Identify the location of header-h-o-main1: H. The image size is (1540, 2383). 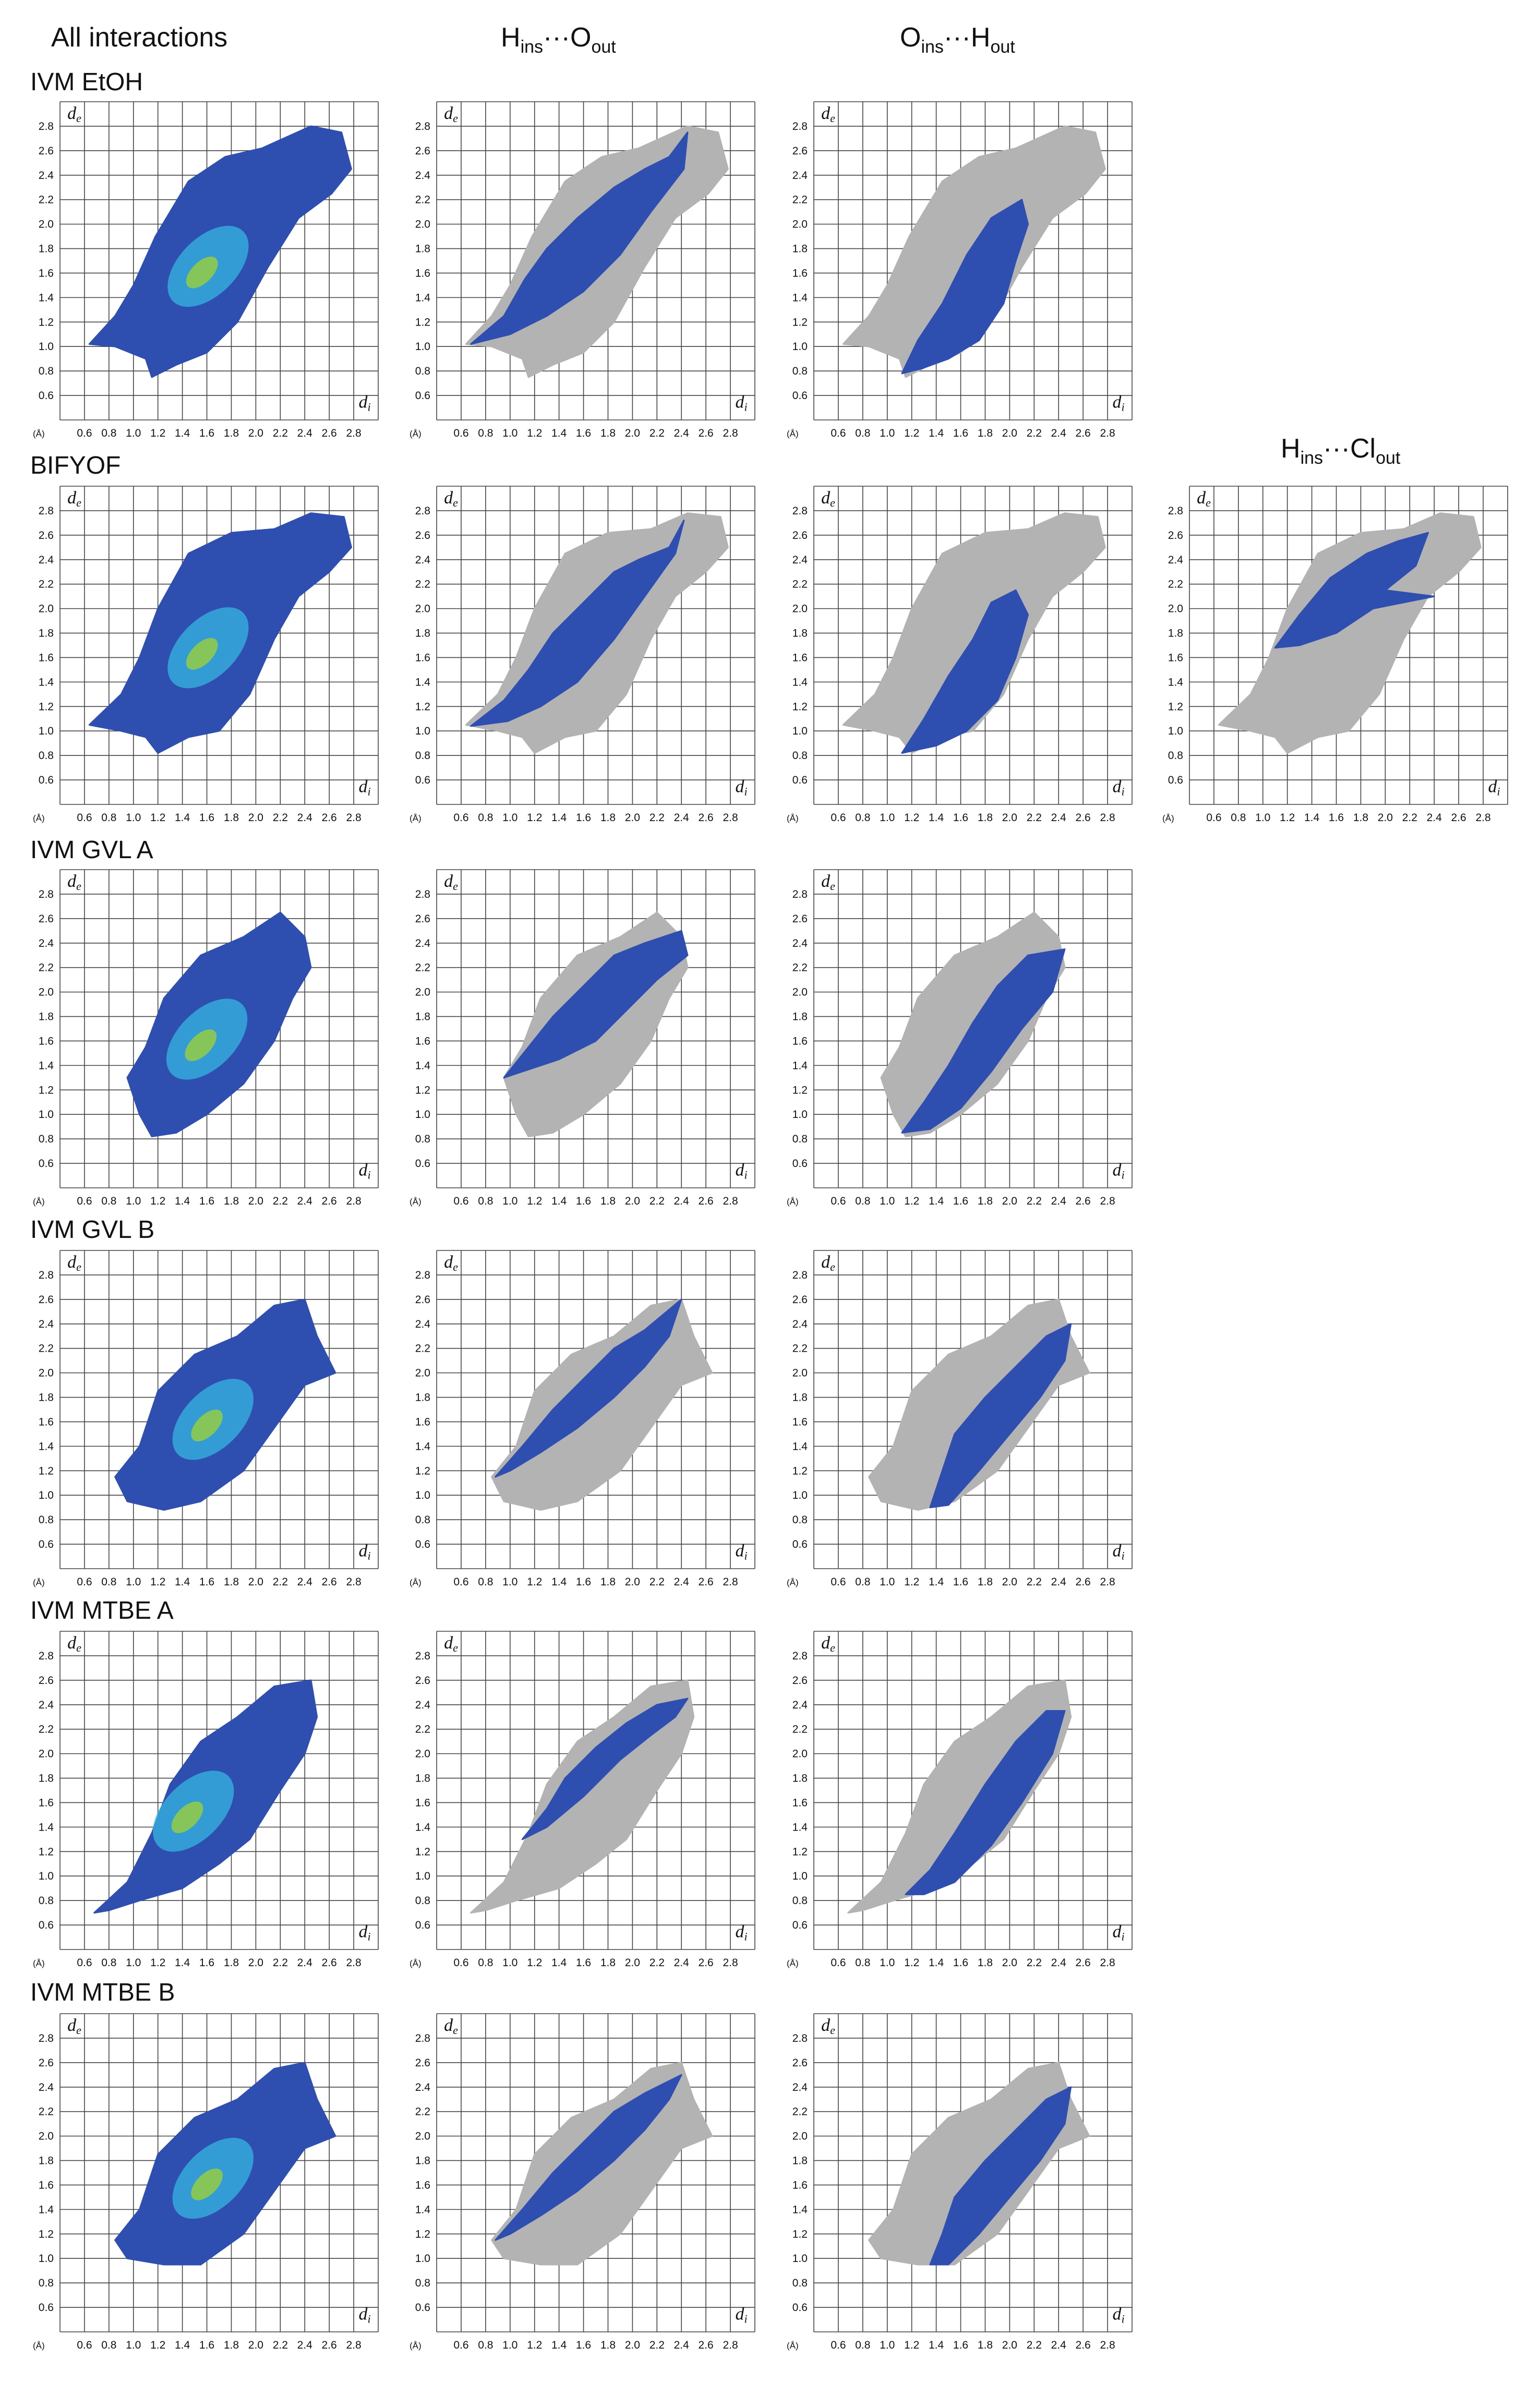
(511, 37).